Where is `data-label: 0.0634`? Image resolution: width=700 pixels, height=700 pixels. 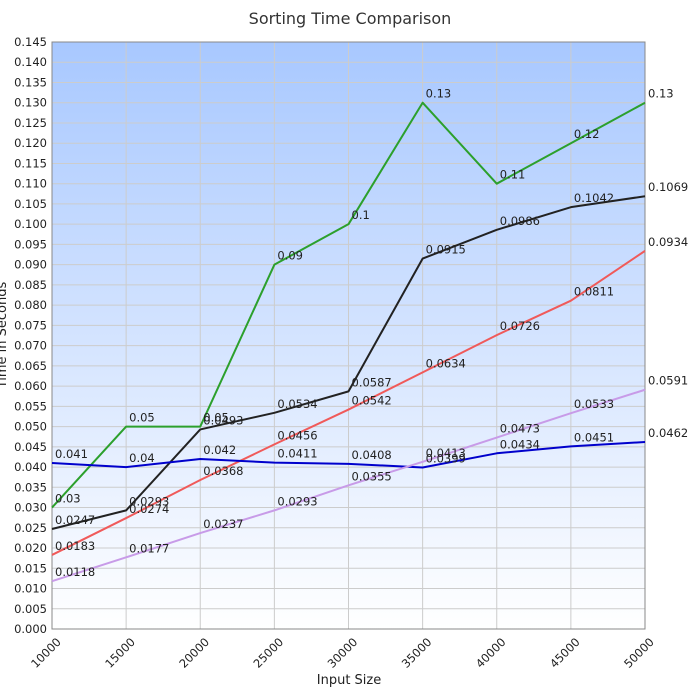 data-label: 0.0634 is located at coordinates (446, 363).